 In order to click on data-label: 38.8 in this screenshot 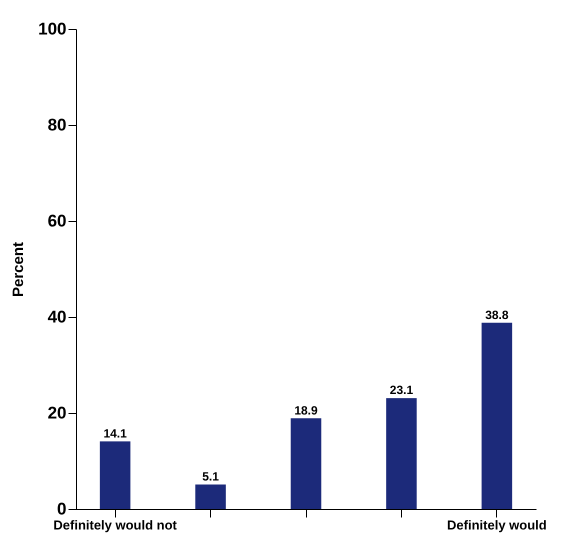, I will do `click(497, 315)`.